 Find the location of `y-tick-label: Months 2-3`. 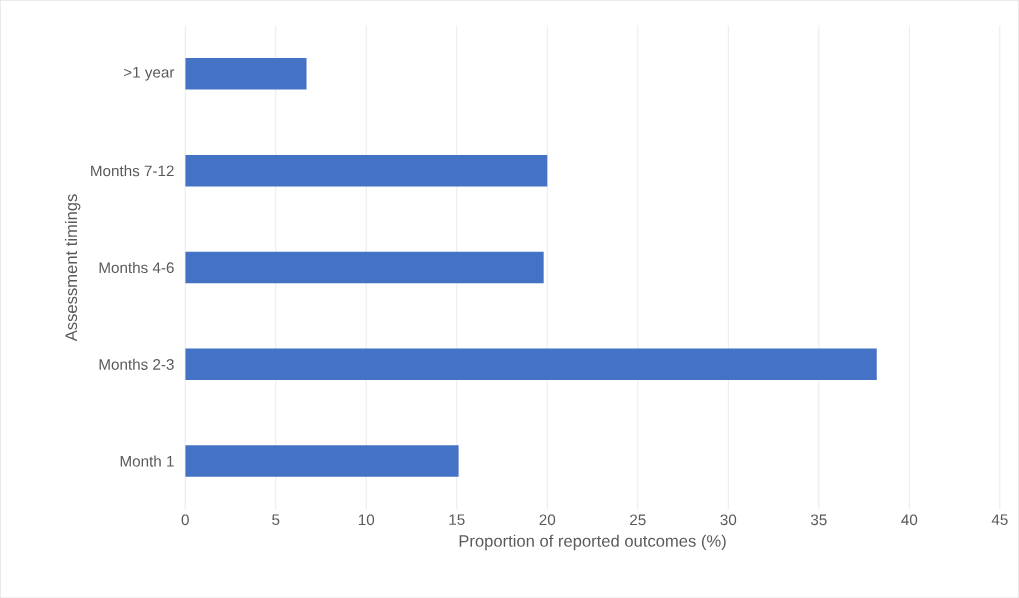

y-tick-label: Months 2-3 is located at coordinates (136, 364).